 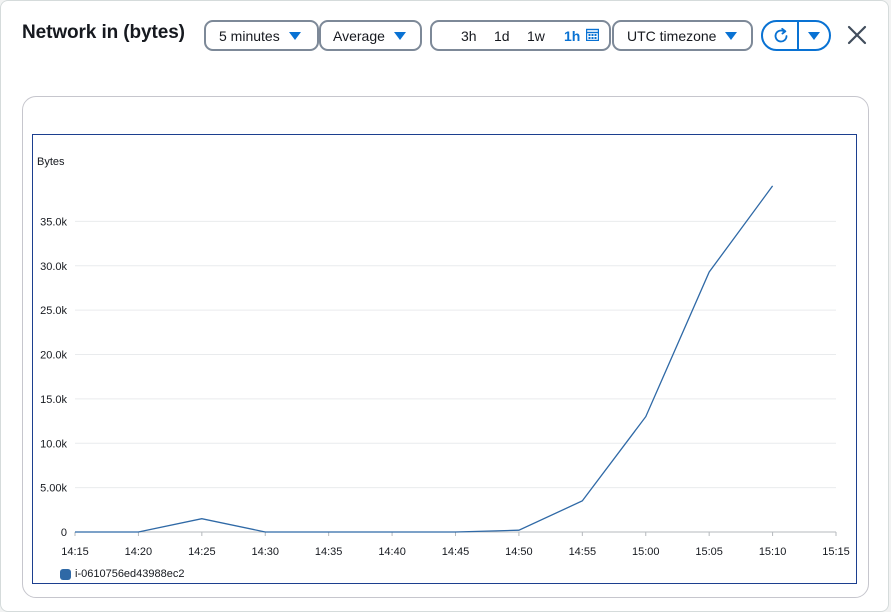 I want to click on timezone-select: UTC timezone, so click(x=682, y=35).